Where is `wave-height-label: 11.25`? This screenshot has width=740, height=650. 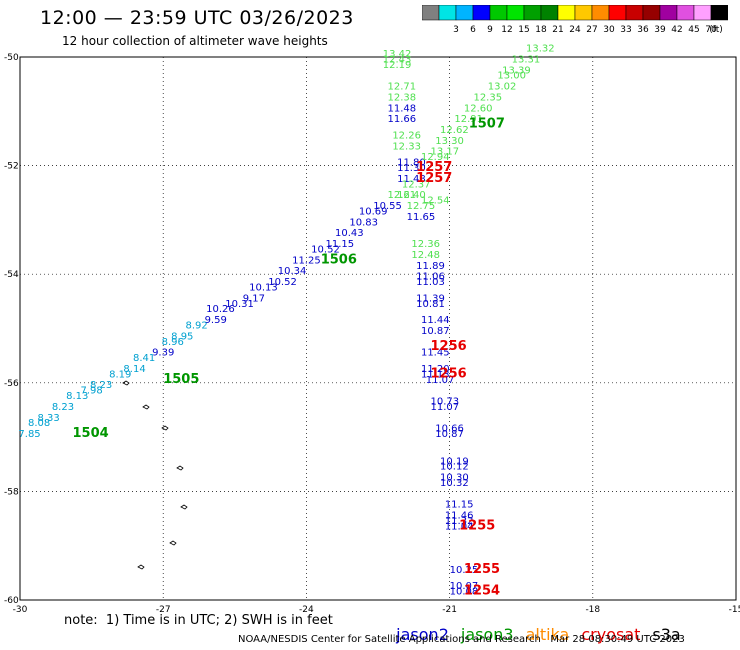 wave-height-label: 11.25 is located at coordinates (306, 260).